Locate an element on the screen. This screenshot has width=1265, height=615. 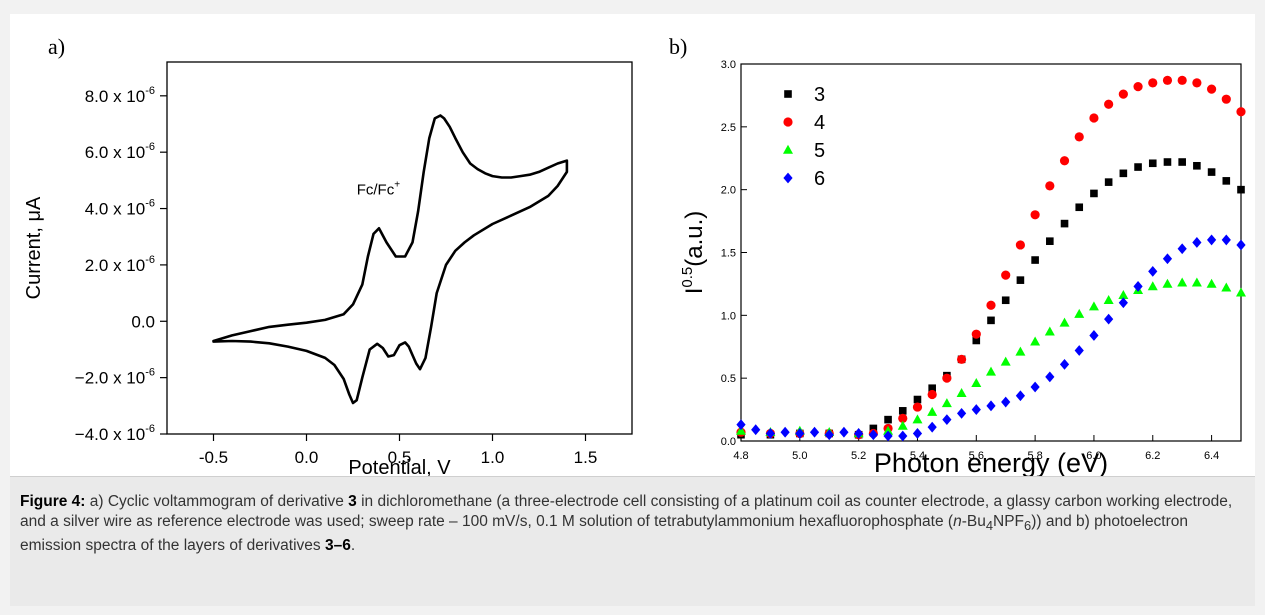
legend-label-5: 5 is located at coordinates (819, 151).